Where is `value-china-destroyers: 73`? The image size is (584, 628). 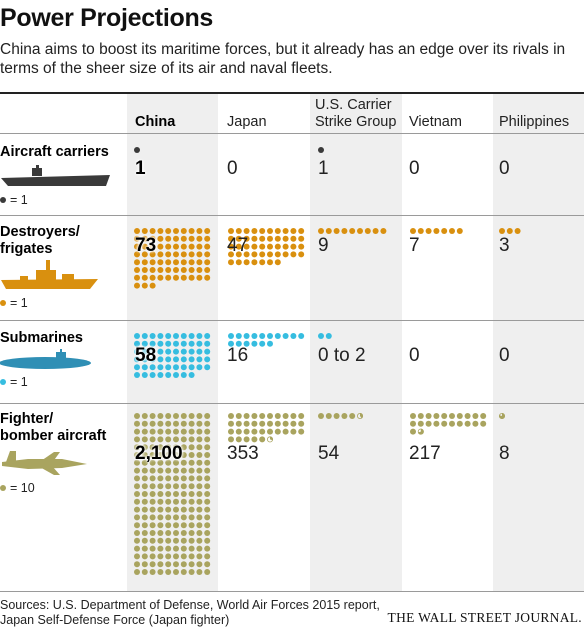
value-china-destroyers: 73 is located at coordinates (146, 245).